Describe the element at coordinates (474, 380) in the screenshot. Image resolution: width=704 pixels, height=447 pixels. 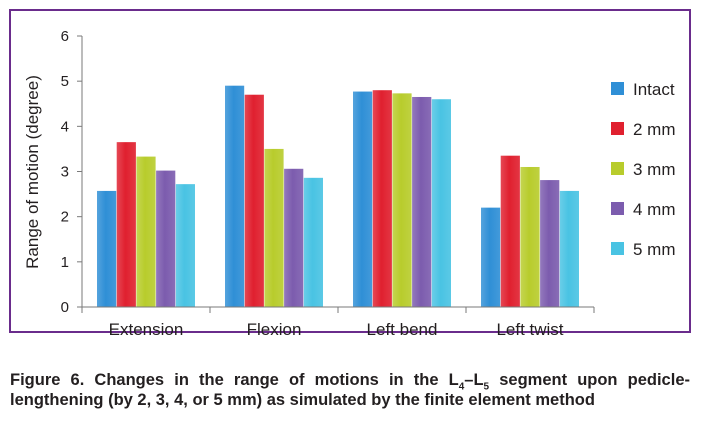
I see `caption-dash: –L` at that location.